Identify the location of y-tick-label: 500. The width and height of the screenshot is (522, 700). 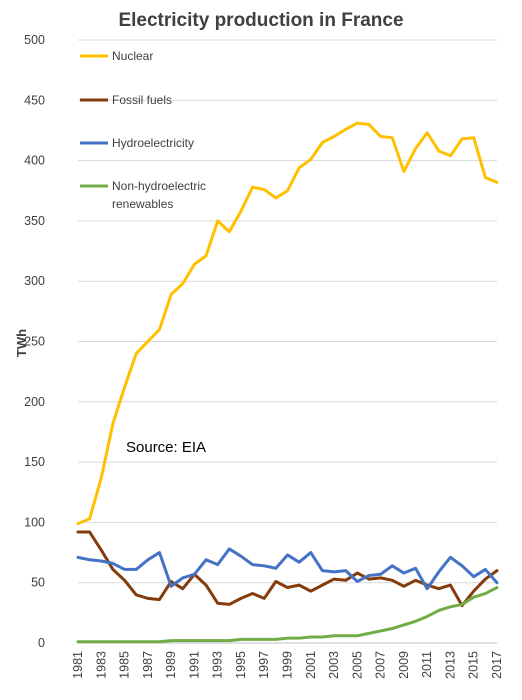
(34, 40).